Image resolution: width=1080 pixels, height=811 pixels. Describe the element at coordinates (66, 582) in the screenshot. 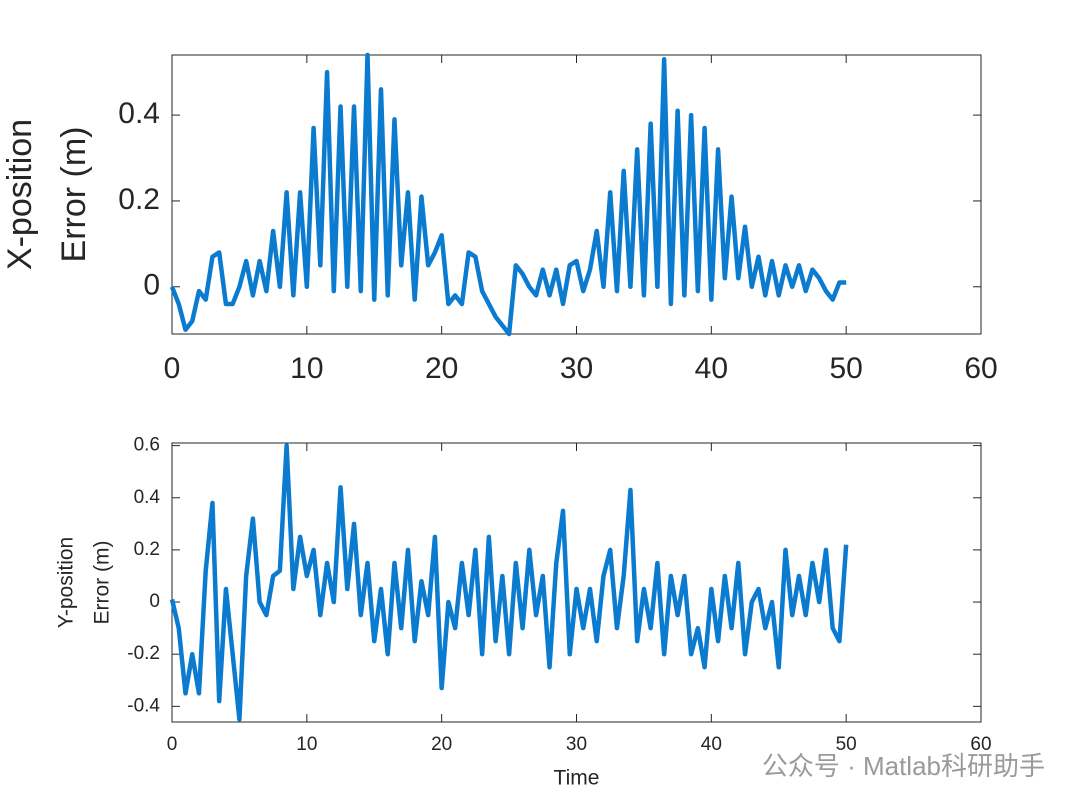

I see `y-axis-label: Y-position` at that location.